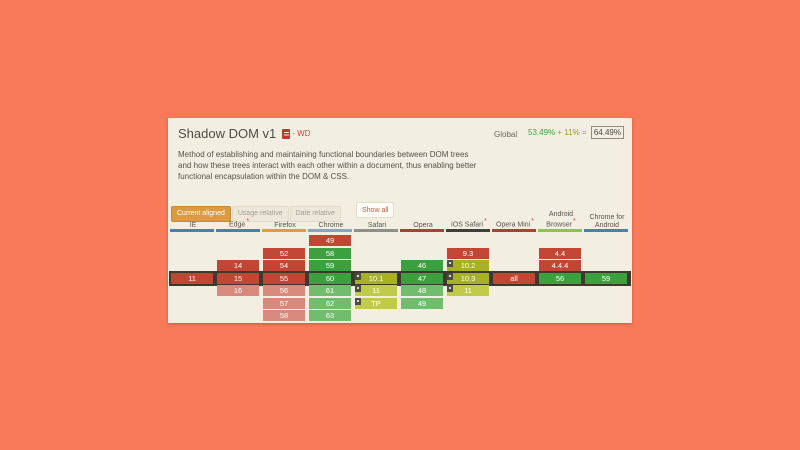 The height and width of the screenshot is (450, 800). I want to click on support-cell-firefox-54: 54, so click(284, 265).